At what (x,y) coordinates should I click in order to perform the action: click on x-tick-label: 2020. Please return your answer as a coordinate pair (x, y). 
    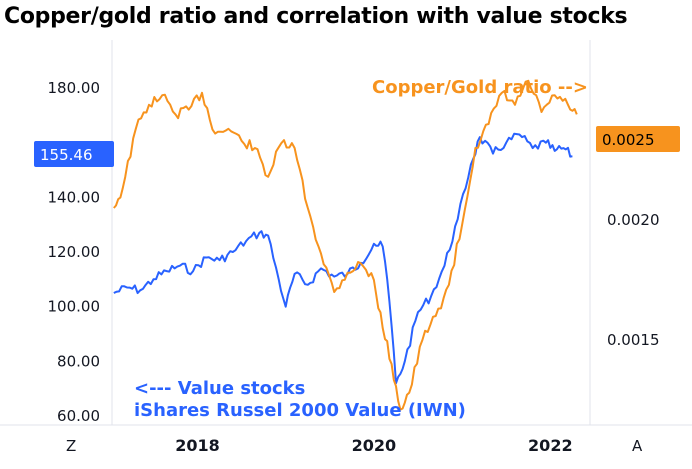
    Looking at the image, I should click on (374, 445).